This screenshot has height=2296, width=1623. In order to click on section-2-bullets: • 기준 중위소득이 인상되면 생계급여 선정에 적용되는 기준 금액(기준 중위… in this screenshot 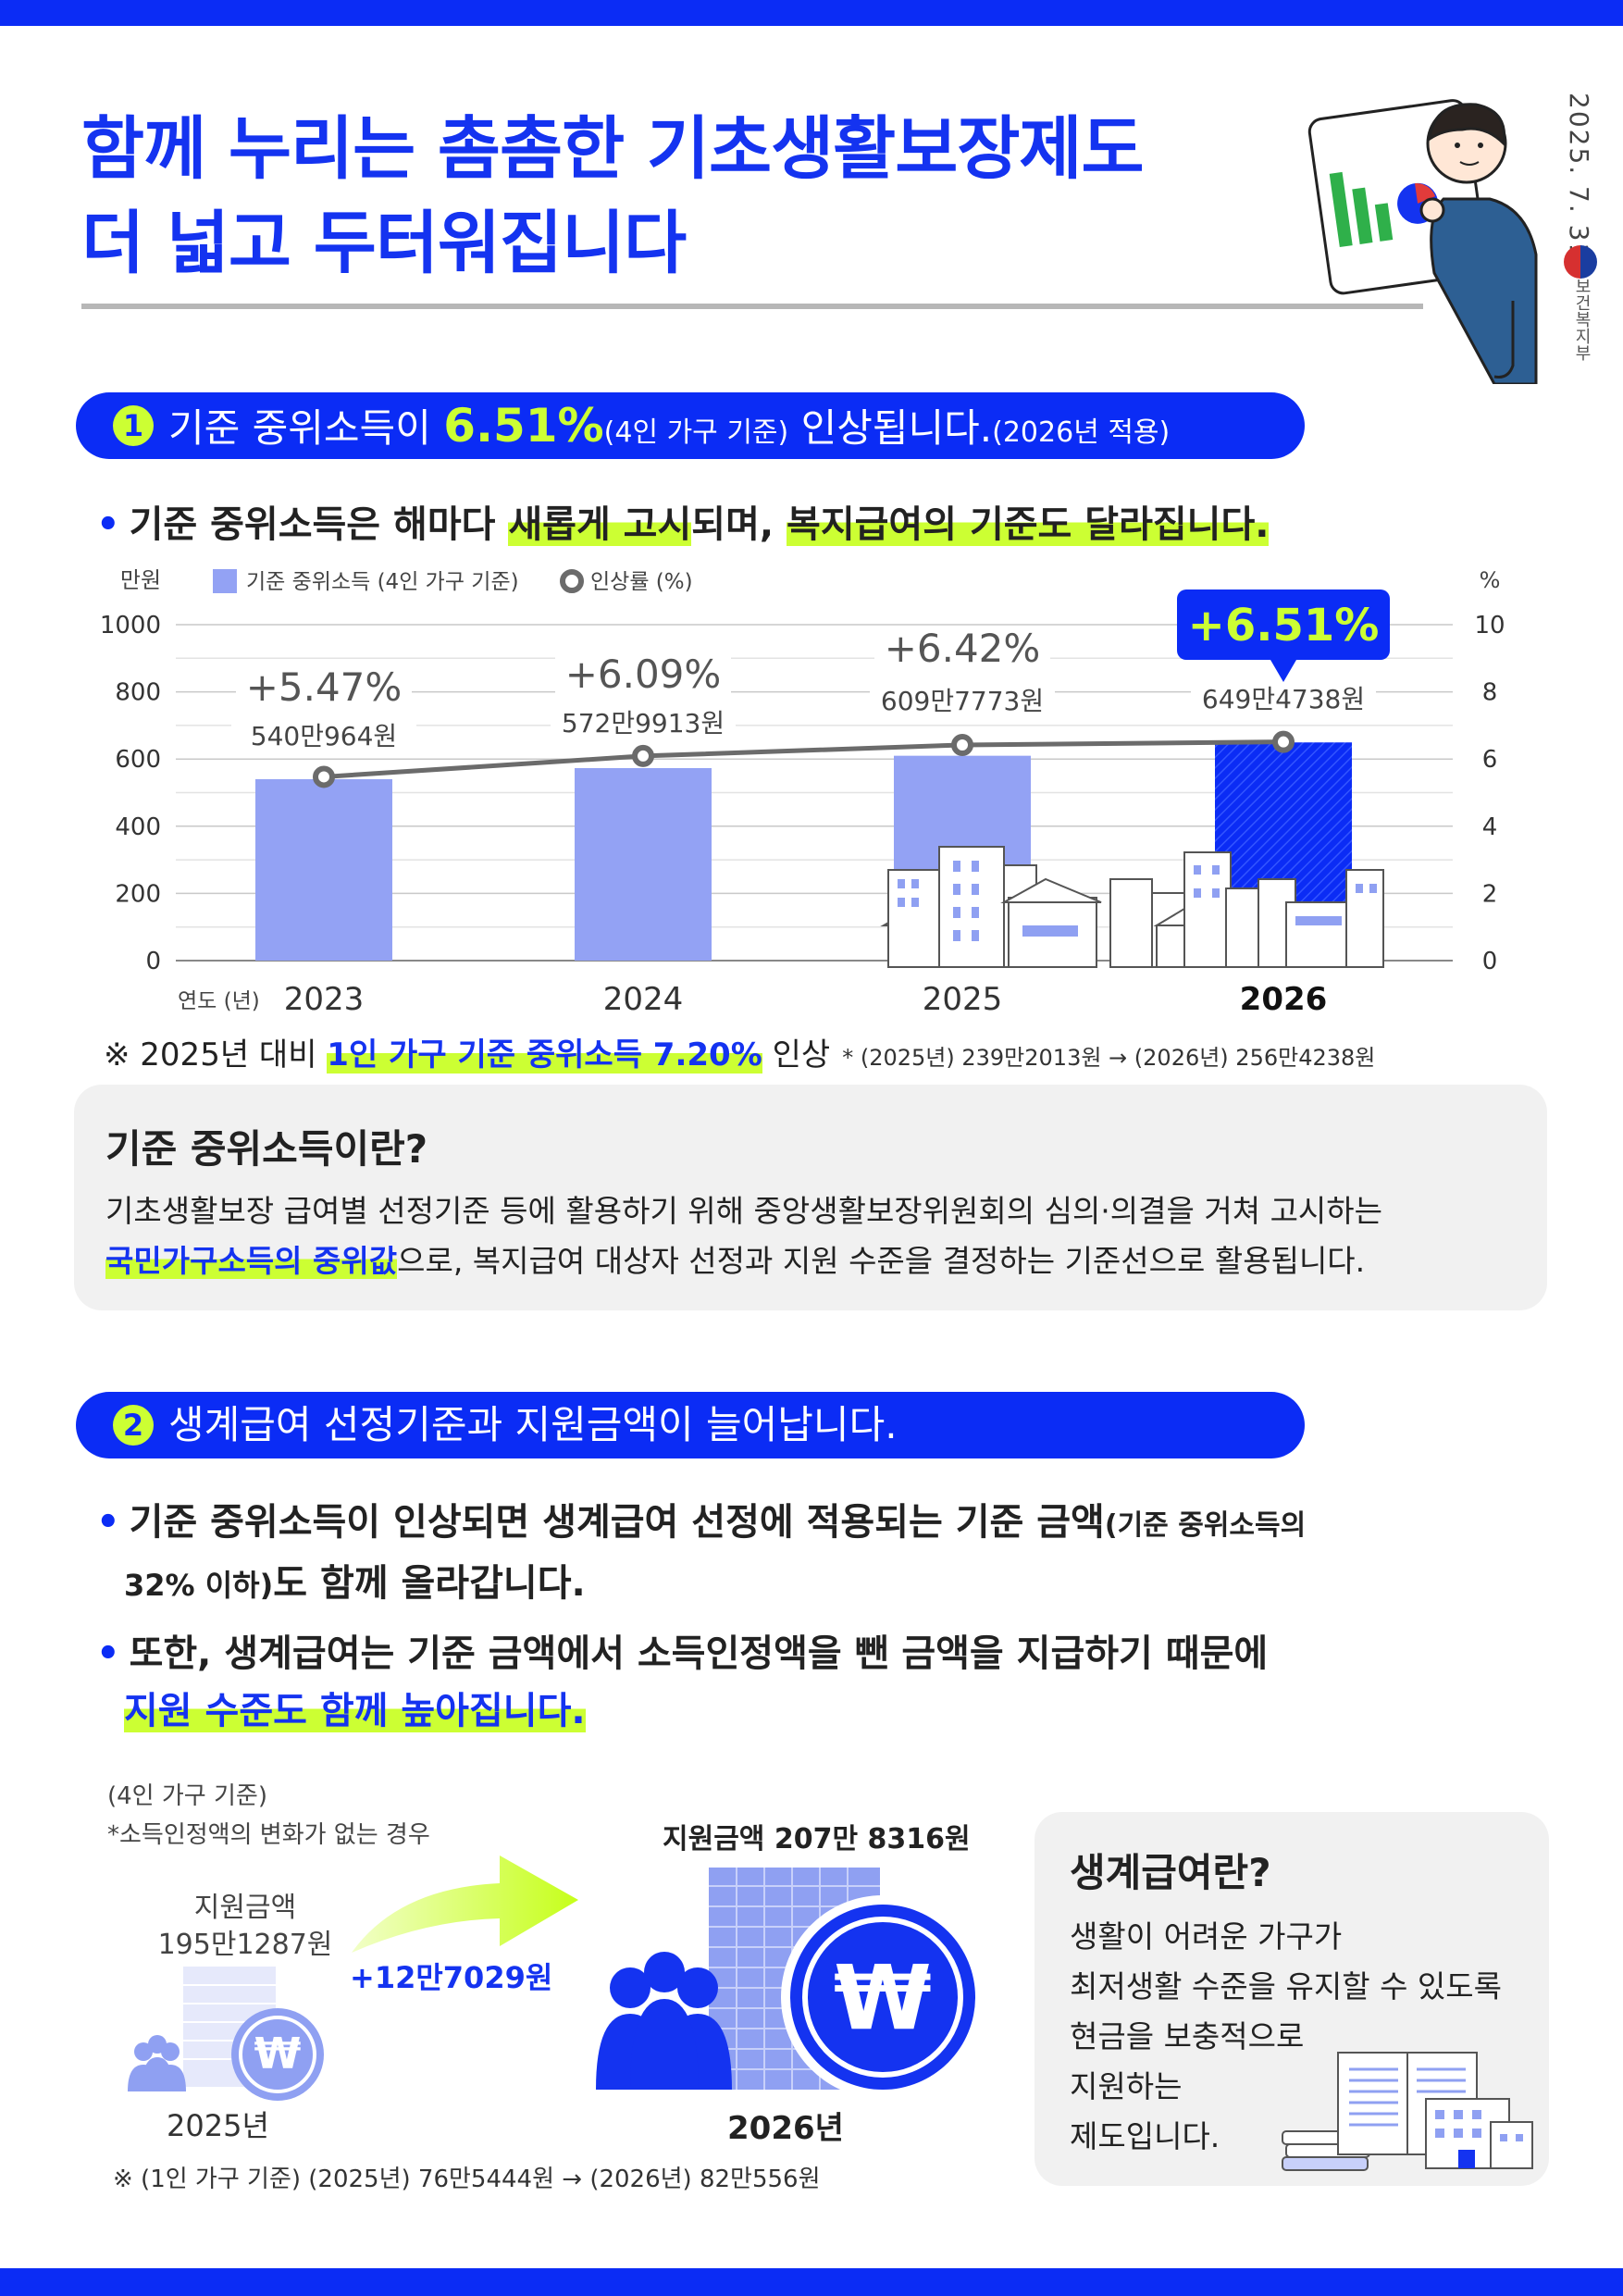, I will do `click(804, 1617)`.